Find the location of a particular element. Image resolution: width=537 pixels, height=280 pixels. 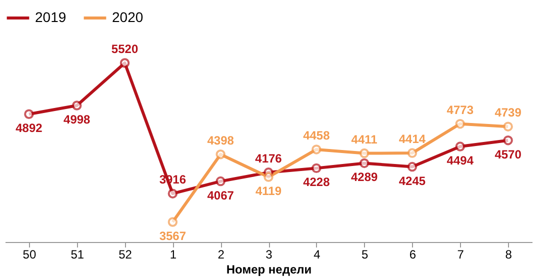

data-label: 4458 is located at coordinates (316, 135).